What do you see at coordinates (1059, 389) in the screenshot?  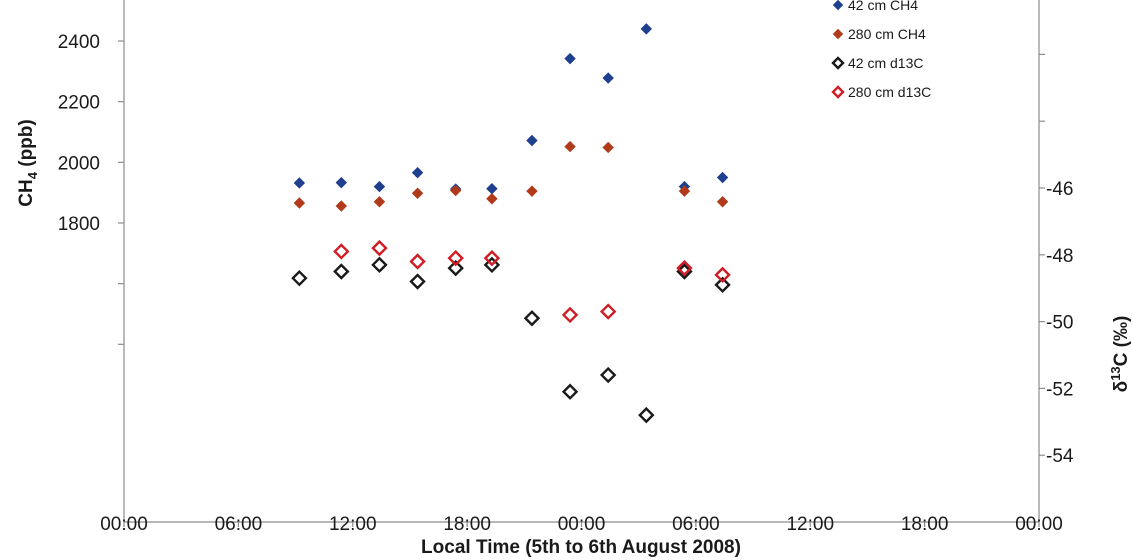 I see `right-tick-label: -52` at bounding box center [1059, 389].